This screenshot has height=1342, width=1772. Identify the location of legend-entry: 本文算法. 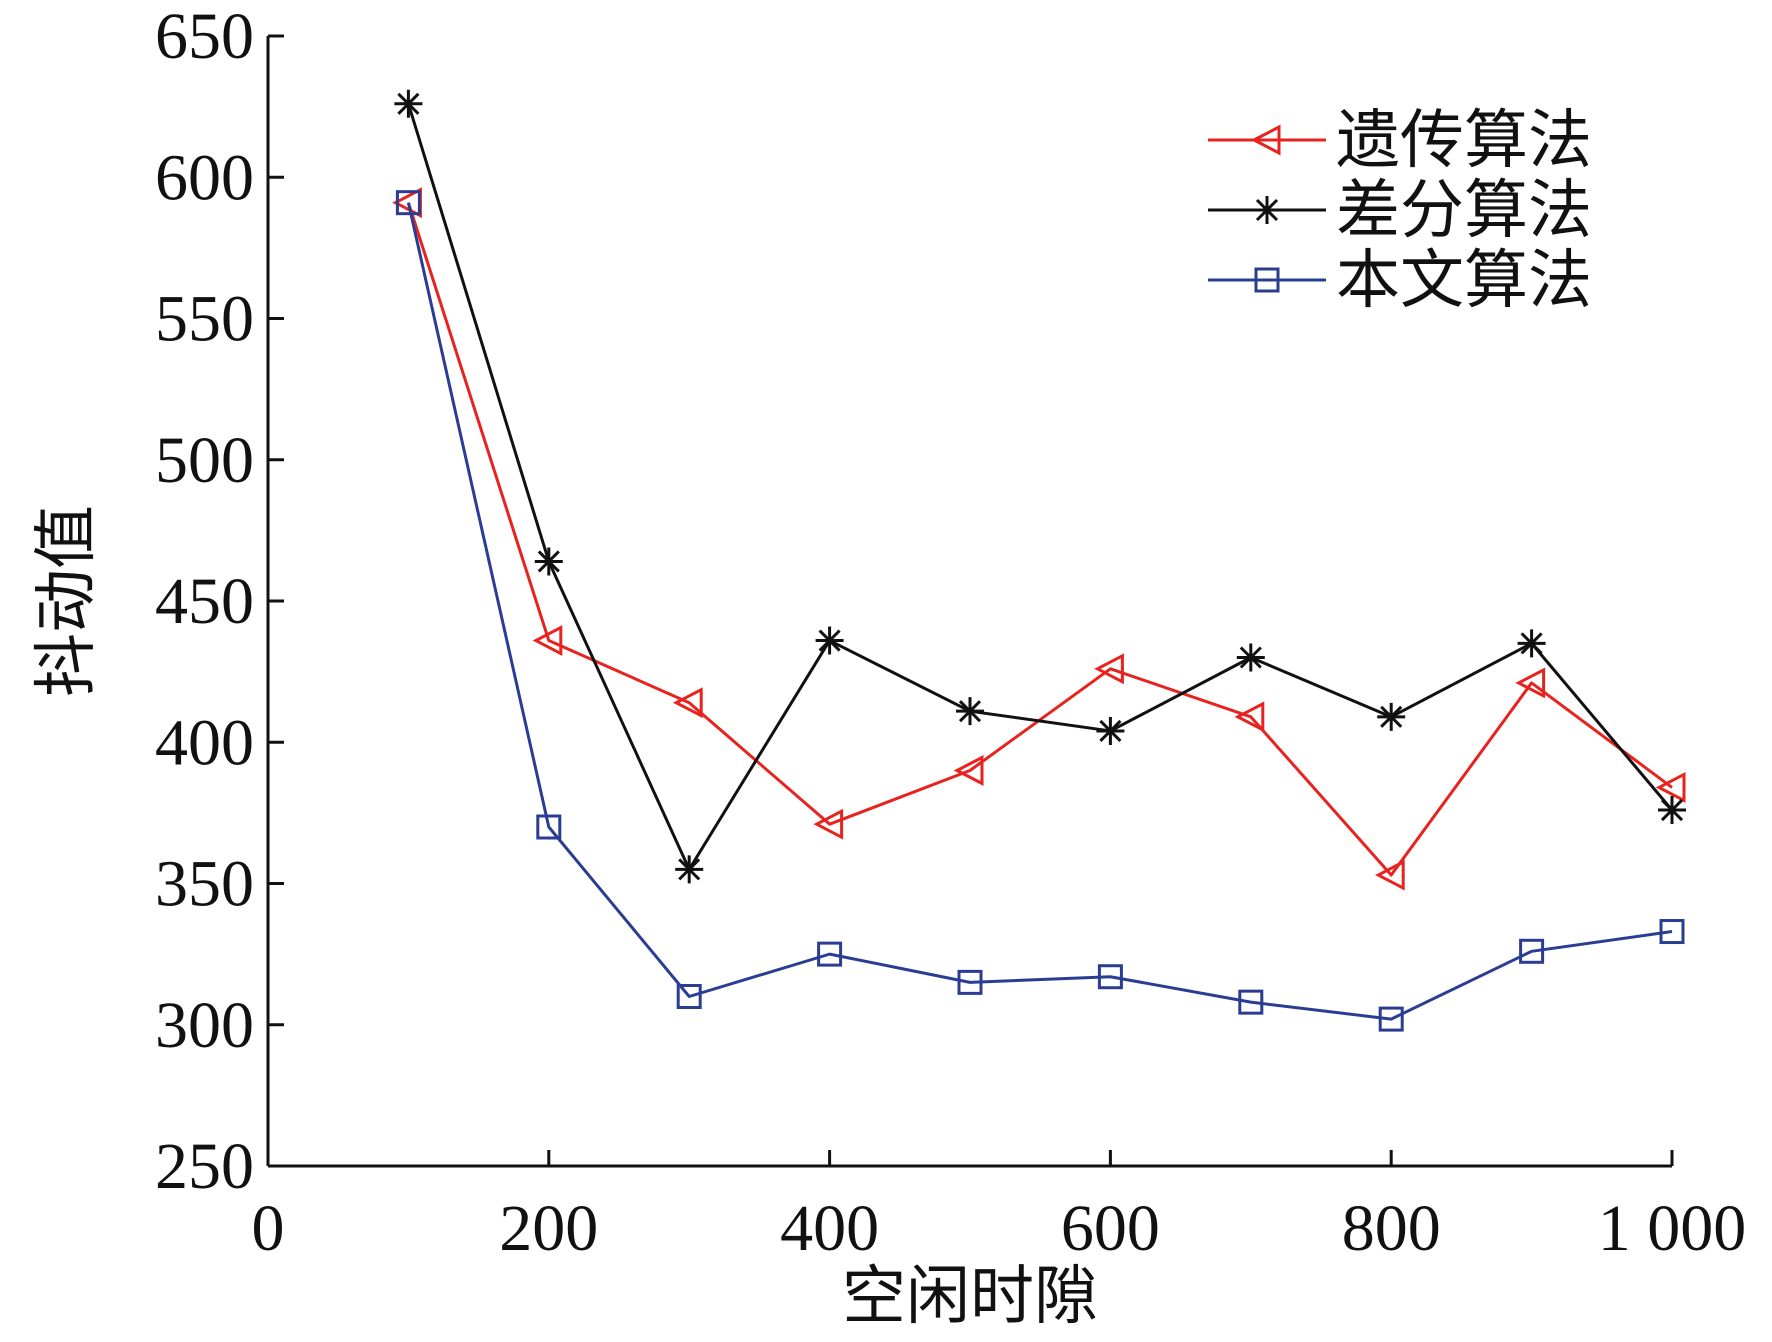
(1400, 280).